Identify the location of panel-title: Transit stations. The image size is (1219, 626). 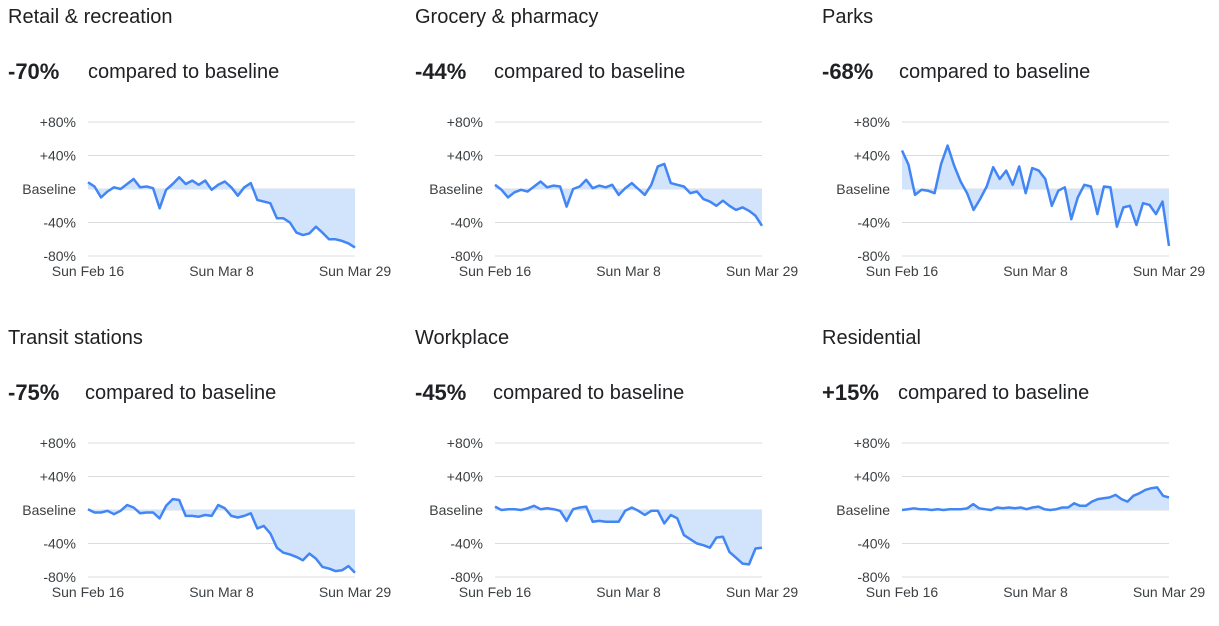
(75, 338).